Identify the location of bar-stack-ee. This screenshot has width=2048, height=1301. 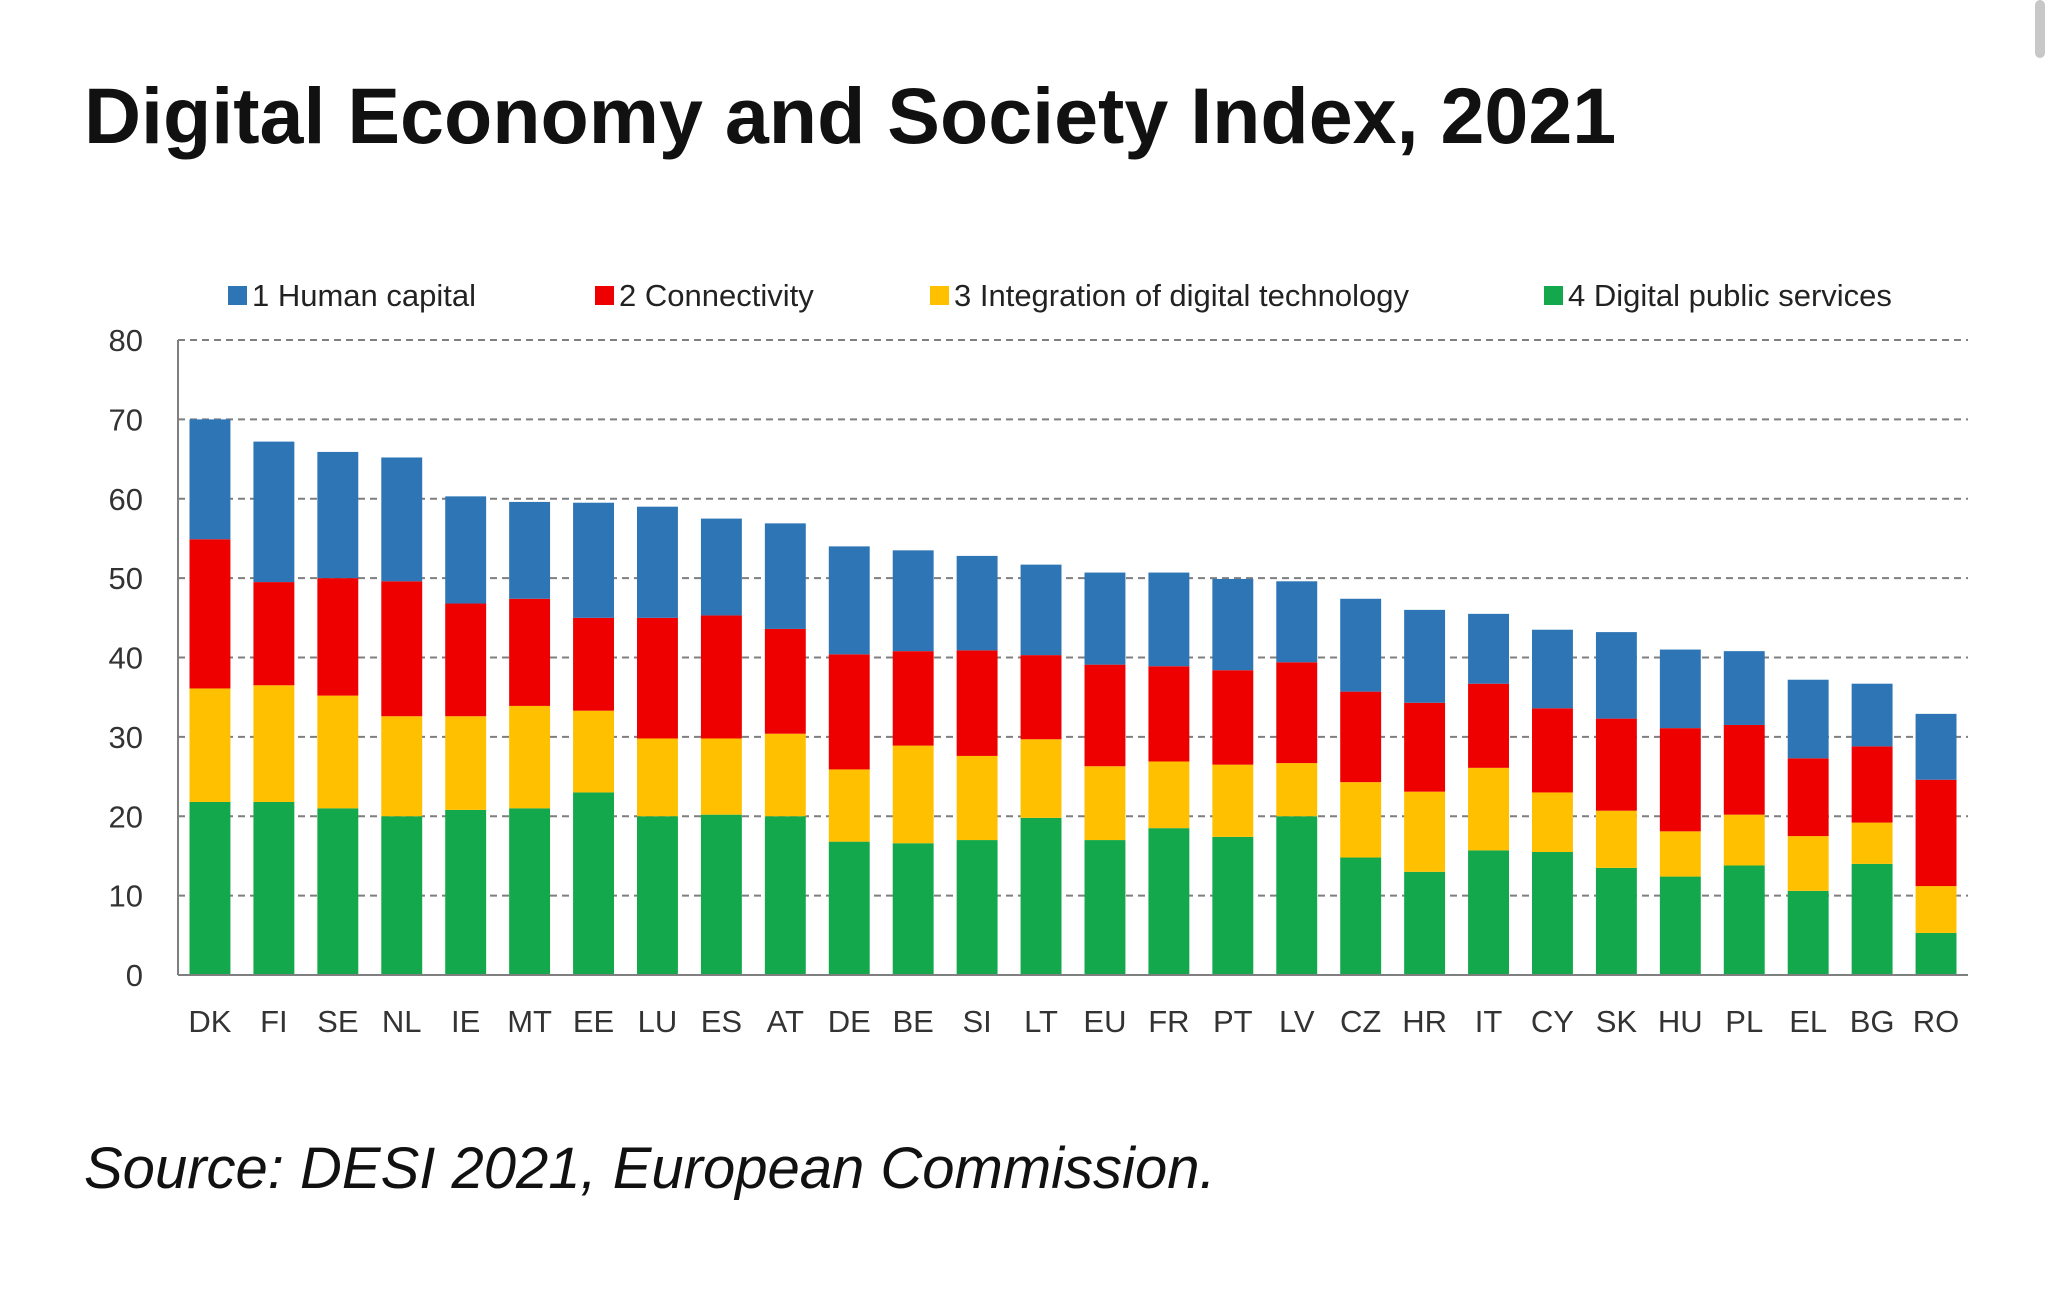
(593, 738).